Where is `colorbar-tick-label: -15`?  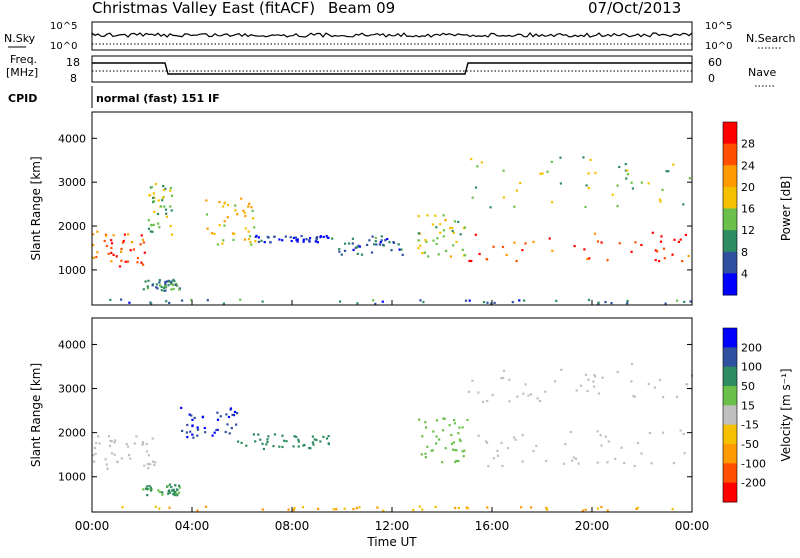
colorbar-tick-label: -15 is located at coordinates (750, 425).